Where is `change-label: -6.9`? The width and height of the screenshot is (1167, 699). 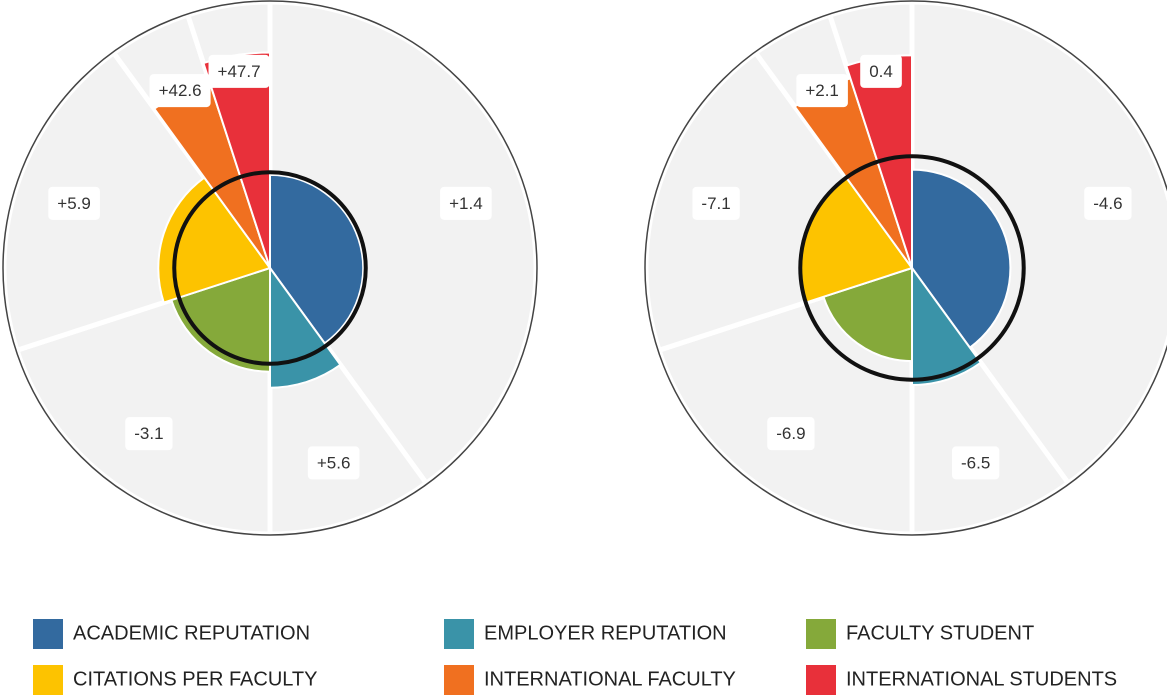
change-label: -6.9 is located at coordinates (790, 433).